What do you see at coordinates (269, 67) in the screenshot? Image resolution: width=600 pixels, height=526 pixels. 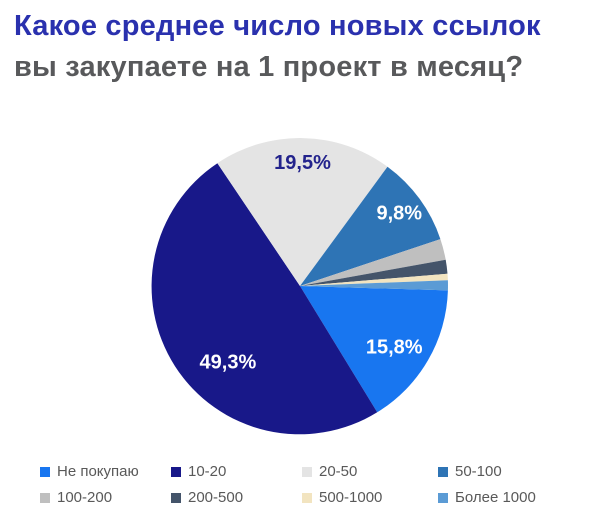 I see `title-line2: вы закупаете на 1 проект в месяц?` at bounding box center [269, 67].